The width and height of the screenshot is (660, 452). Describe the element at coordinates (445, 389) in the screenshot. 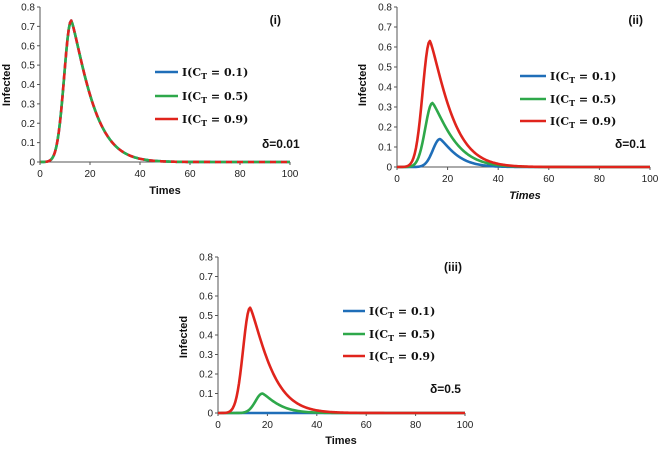

I see `delta-annotation: δ=0.5` at that location.